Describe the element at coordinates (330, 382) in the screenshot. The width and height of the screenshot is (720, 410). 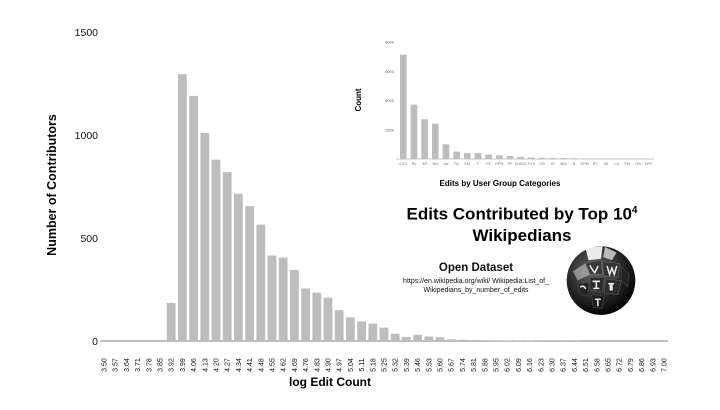
I see `x-axis-label: log Edit Count` at that location.